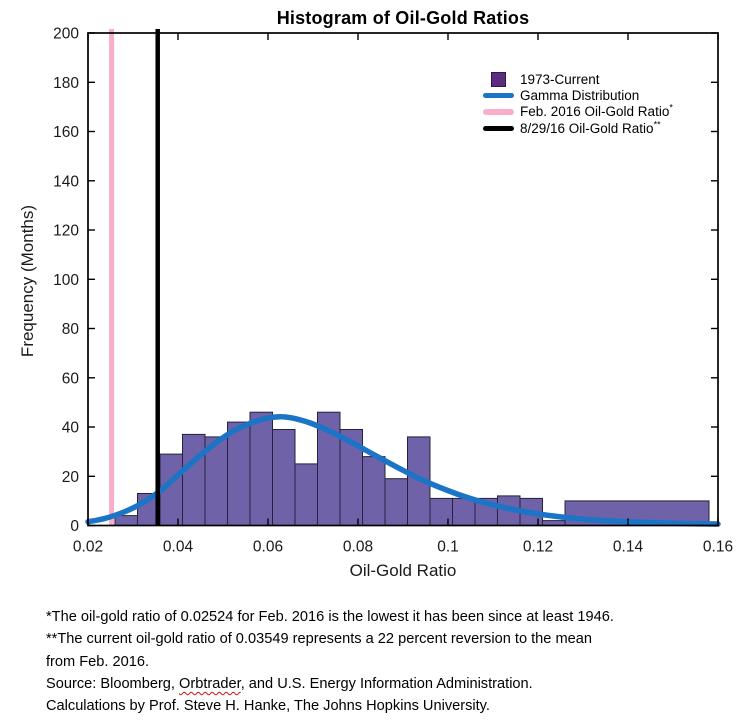  I want to click on x-tick-label: 0.1, so click(448, 547).